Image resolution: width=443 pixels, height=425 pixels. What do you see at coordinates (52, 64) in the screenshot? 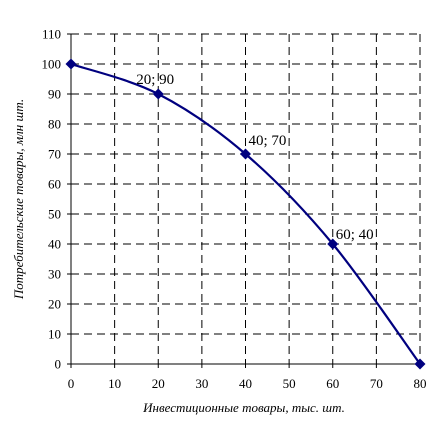
I see `y-tick-label: 100` at bounding box center [52, 64].